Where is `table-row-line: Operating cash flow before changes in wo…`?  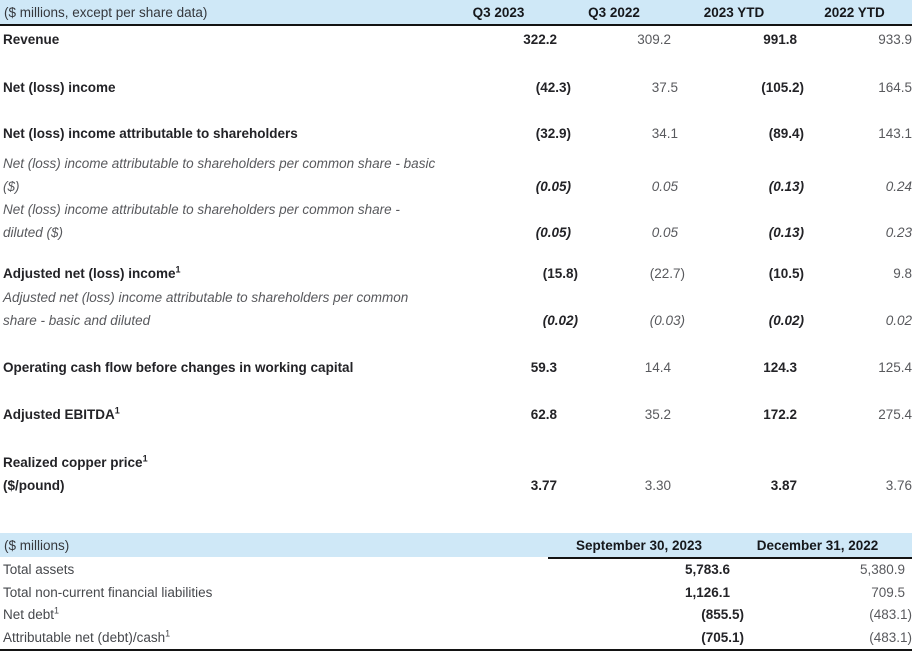 table-row-line: Operating cash flow before changes in wo… is located at coordinates (456, 367).